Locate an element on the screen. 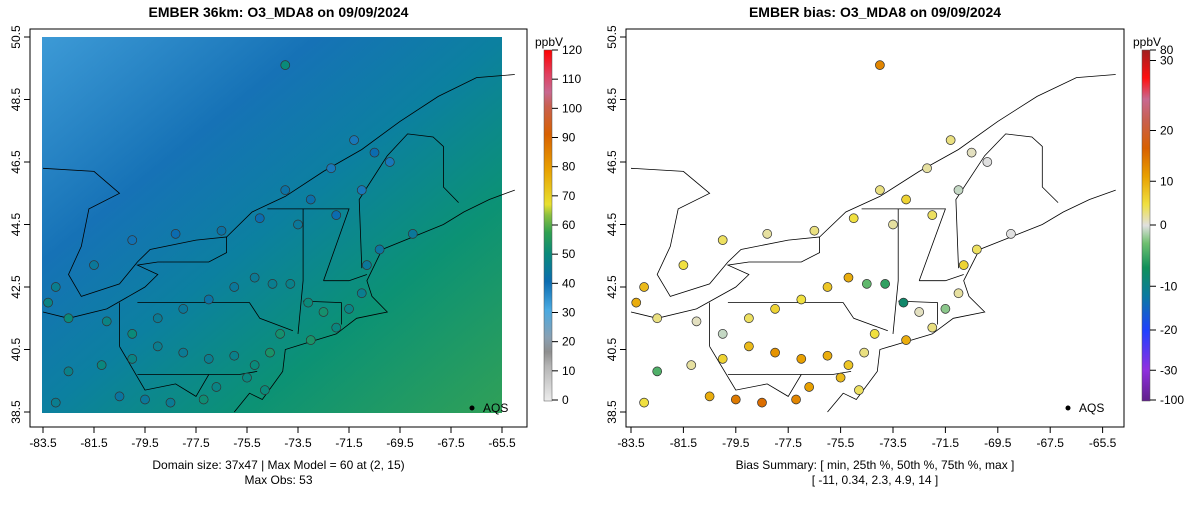  x-tick-label: -83.5 is located at coordinates (43, 443).